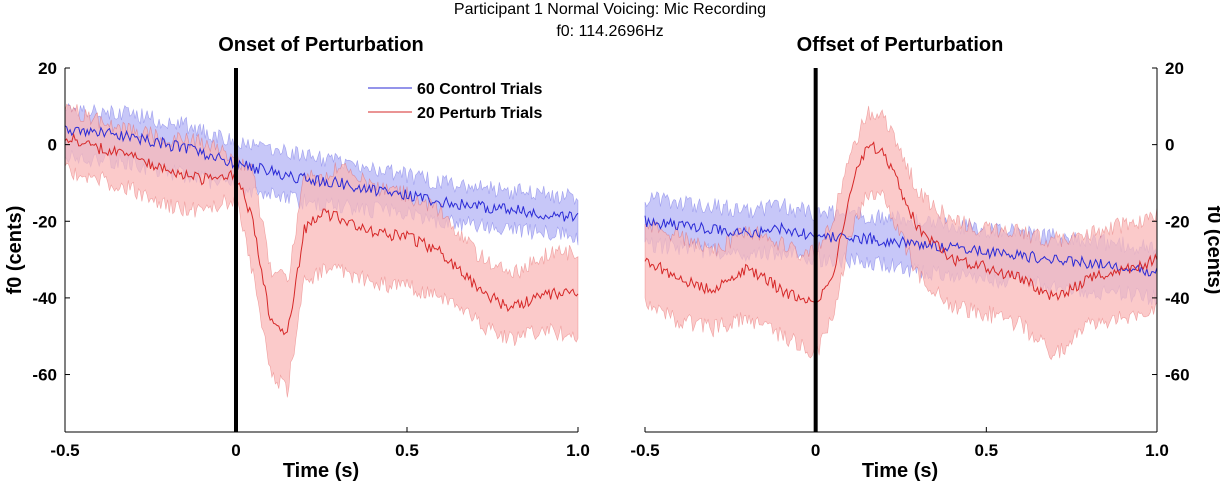  What do you see at coordinates (1174, 68) in the screenshot?
I see `offset-ytick-label: 20` at bounding box center [1174, 68].